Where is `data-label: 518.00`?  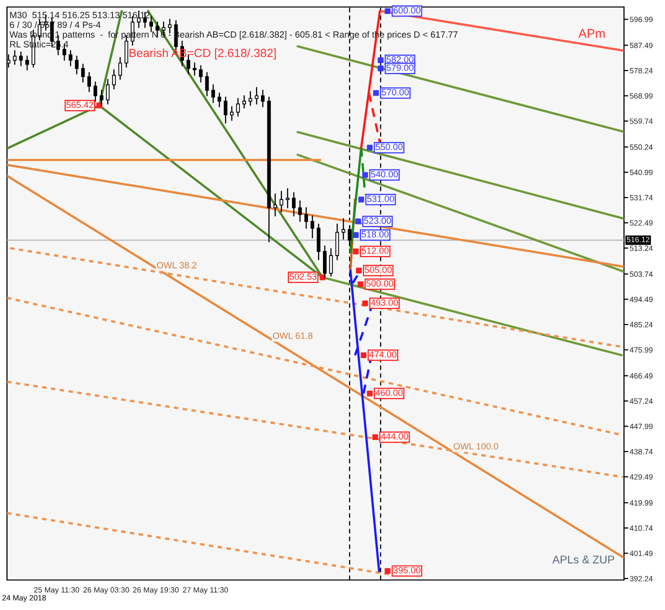 data-label: 518.00 is located at coordinates (375, 234).